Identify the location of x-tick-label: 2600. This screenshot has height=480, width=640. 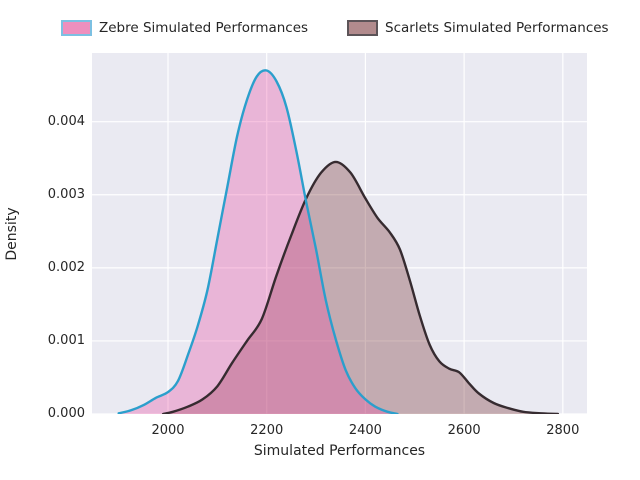
(464, 430).